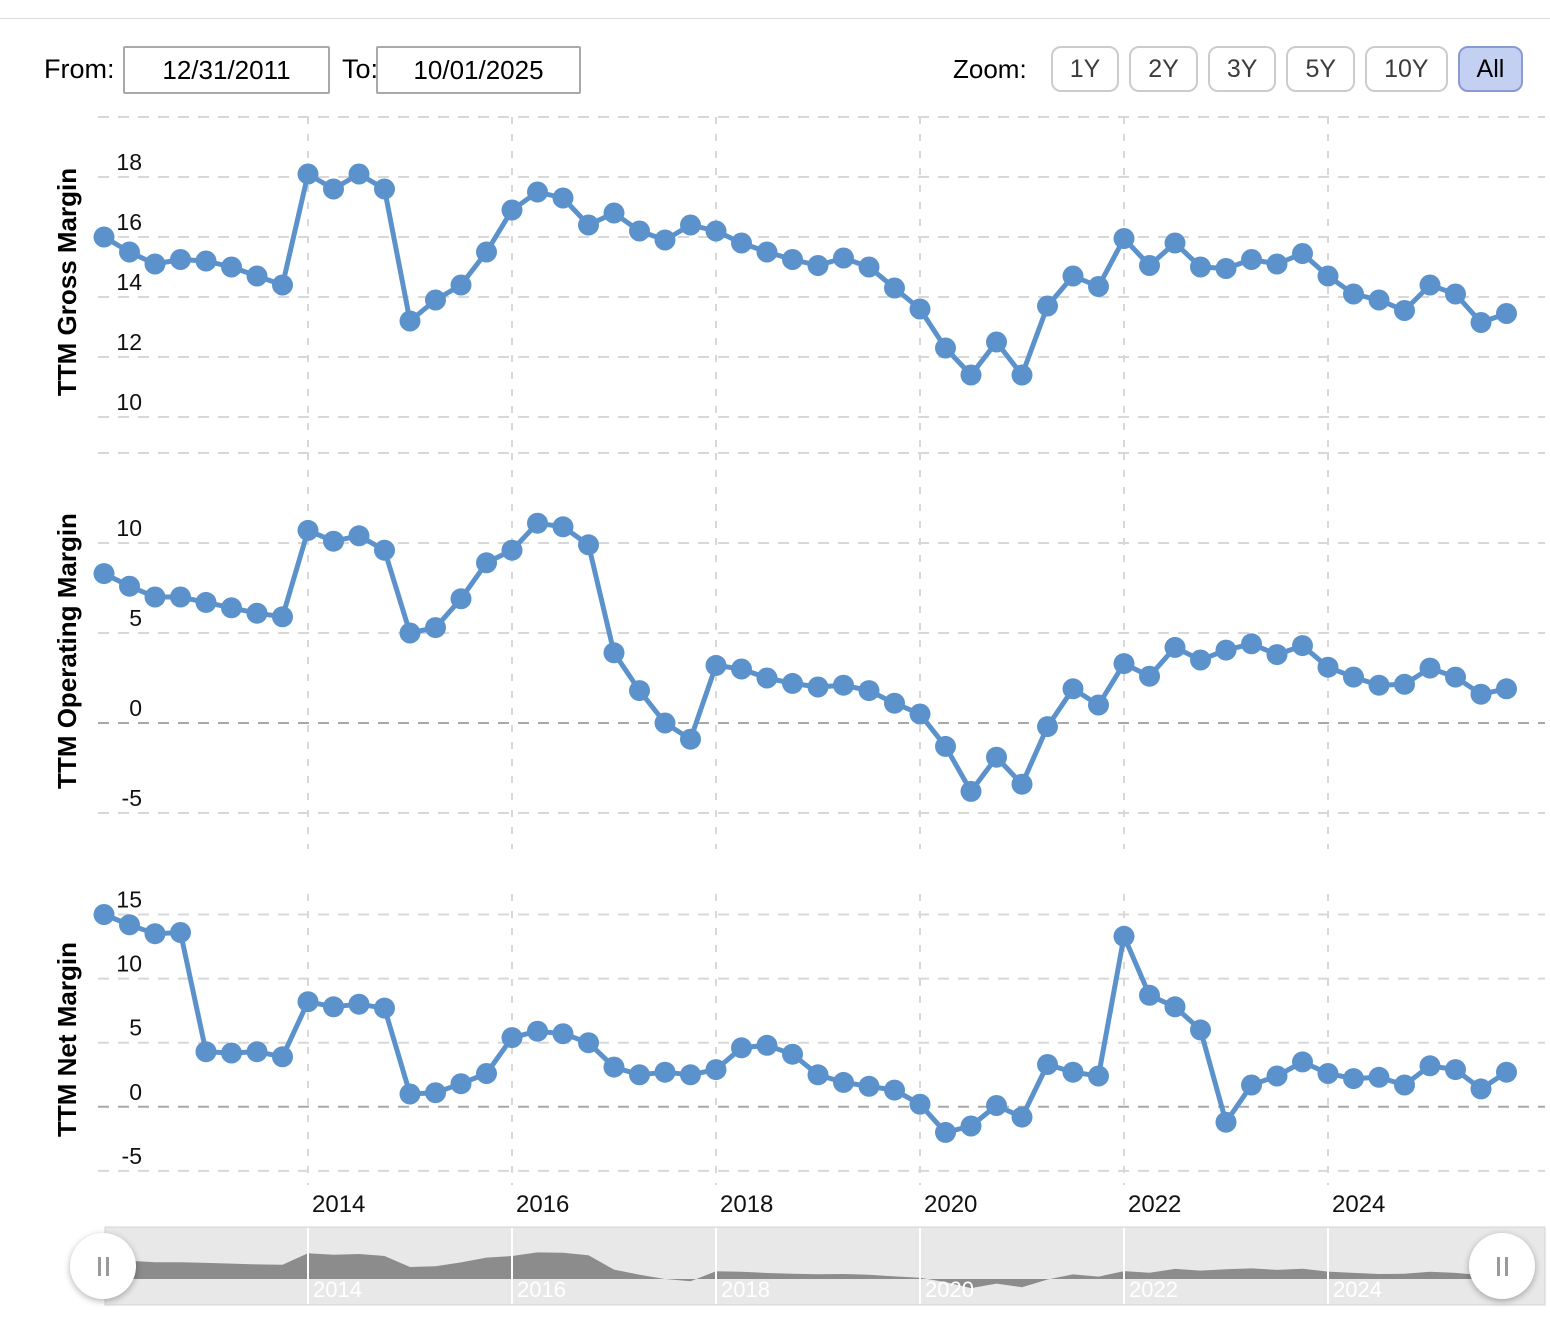 Image resolution: width=1550 pixels, height=1334 pixels. Describe the element at coordinates (805, 274) in the screenshot. I see `series-line` at that location.